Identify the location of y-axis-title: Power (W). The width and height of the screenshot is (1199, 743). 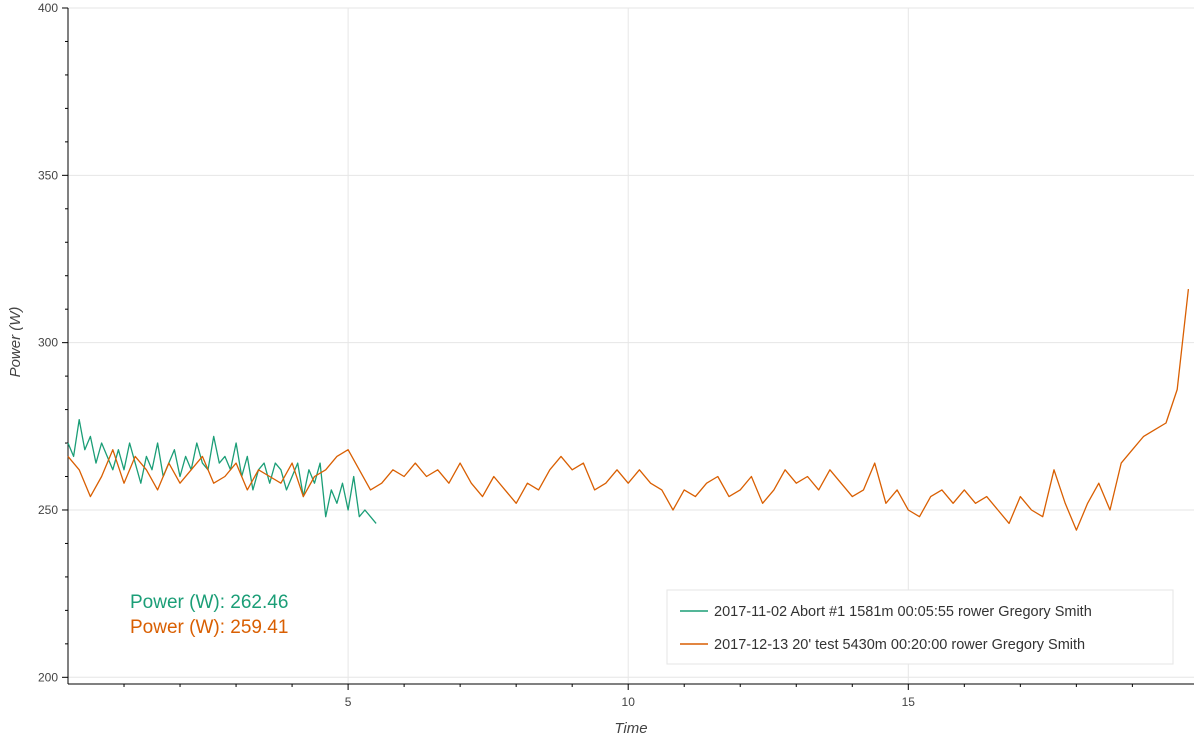
(15, 342).